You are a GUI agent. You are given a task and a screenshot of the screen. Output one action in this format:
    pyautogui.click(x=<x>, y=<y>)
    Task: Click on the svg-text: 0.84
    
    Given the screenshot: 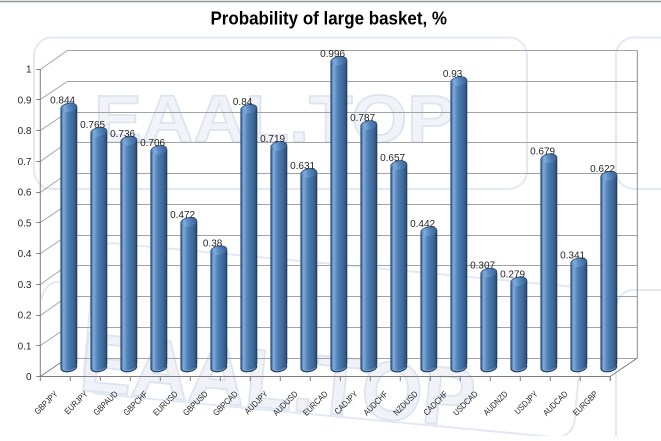 What is the action you would take?
    pyautogui.click(x=243, y=102)
    